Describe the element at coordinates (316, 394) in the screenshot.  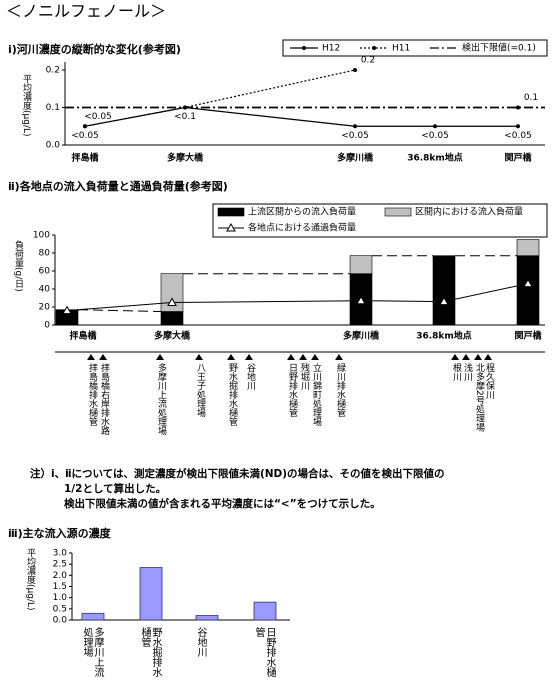
I see `source-label: 立川錦町処理場` at that location.